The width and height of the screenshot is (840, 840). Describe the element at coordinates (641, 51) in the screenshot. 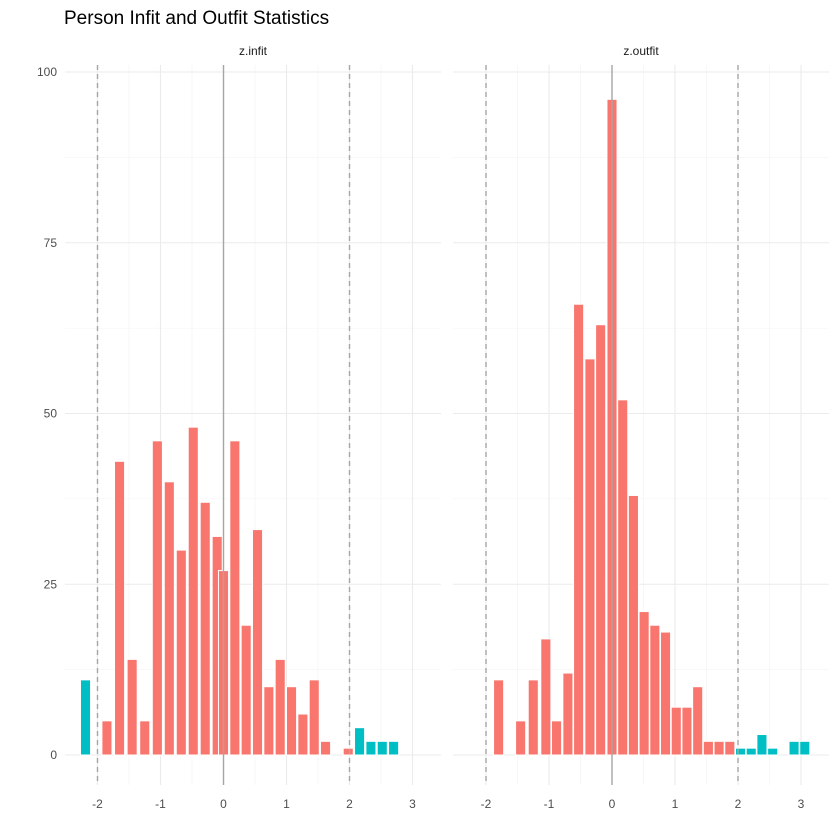

I see `panel-strip-label: z.outfit` at that location.